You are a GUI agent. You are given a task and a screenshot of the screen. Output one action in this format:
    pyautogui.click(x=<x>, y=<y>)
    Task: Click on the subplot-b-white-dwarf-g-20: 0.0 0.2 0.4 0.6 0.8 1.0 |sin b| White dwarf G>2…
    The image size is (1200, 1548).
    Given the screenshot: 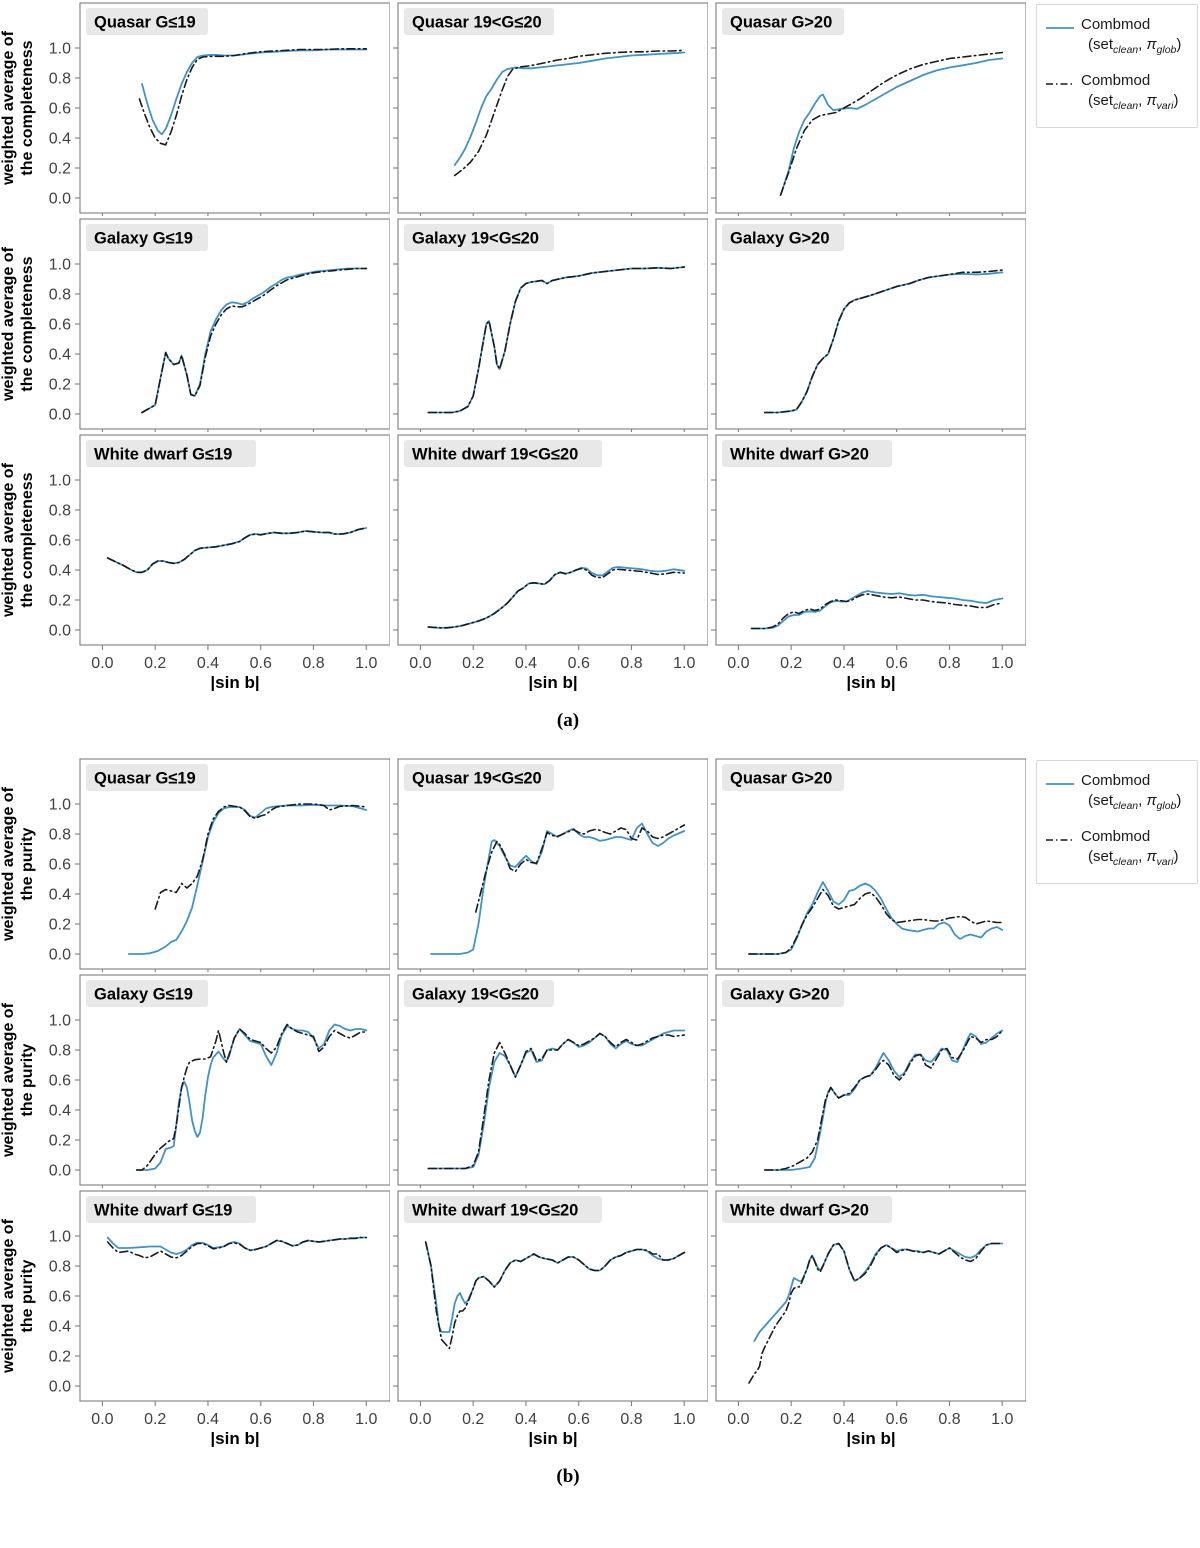 What is the action you would take?
    pyautogui.click(x=868, y=1318)
    